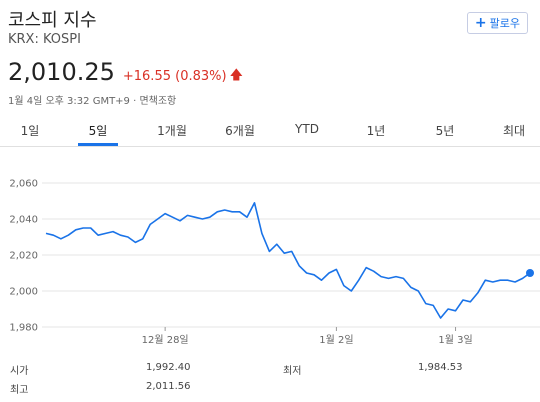  I want to click on stat-value-open: 1,992.40, so click(168, 367).